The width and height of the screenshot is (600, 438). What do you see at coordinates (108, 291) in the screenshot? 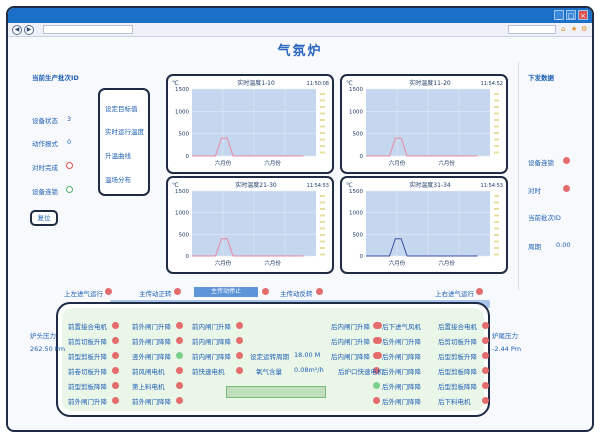
I see `left-gas-indicator` at bounding box center [108, 291].